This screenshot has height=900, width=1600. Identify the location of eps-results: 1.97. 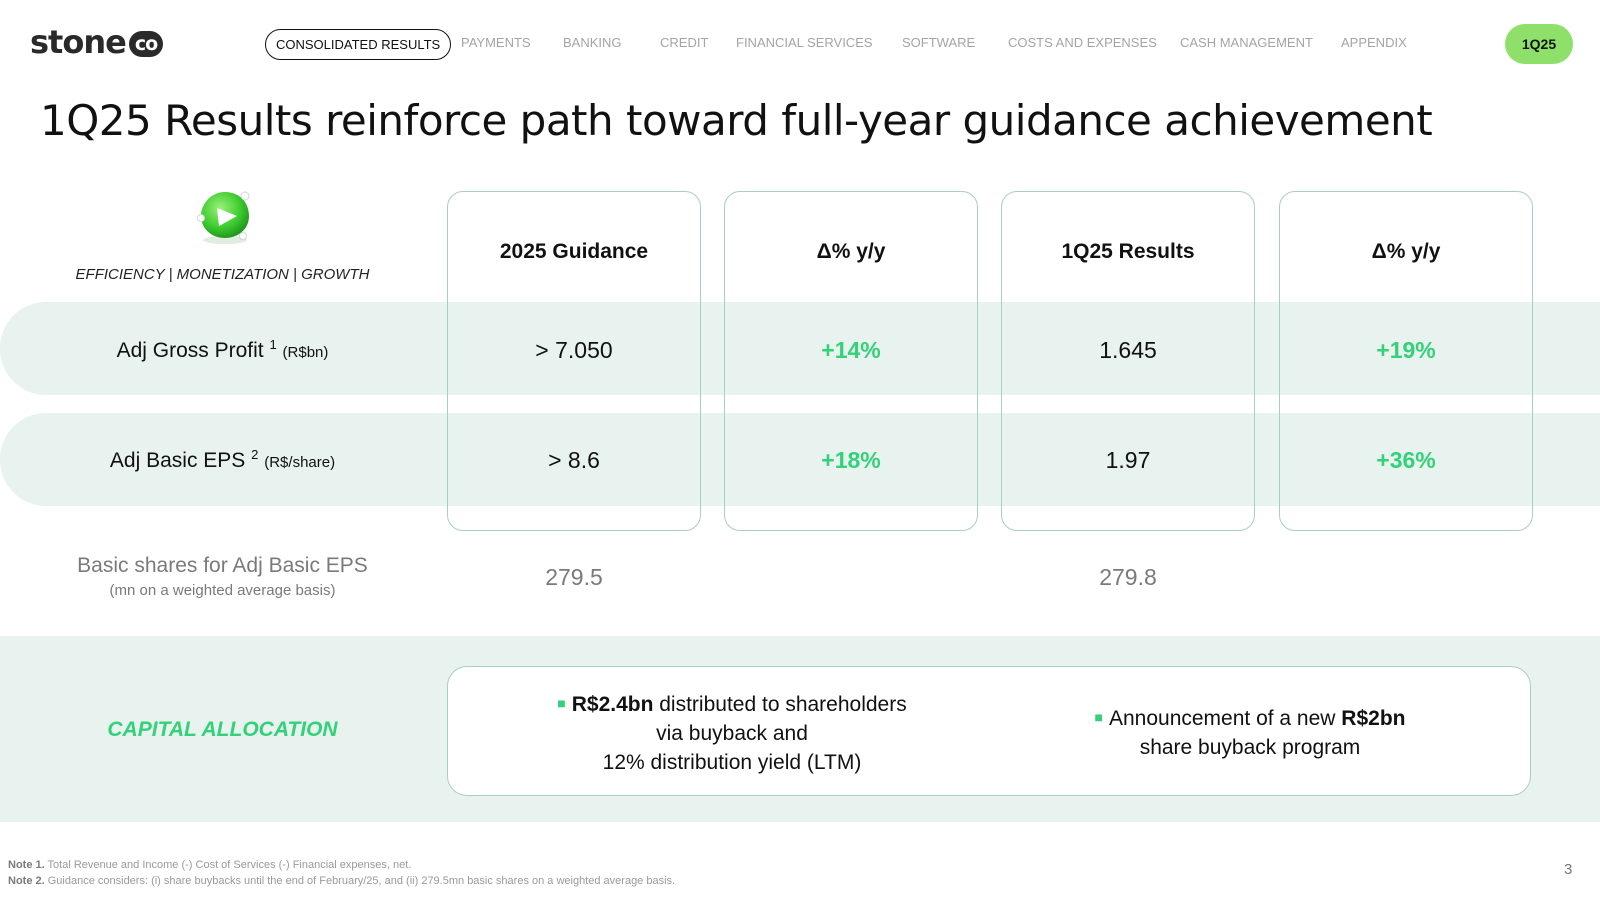
(1128, 460).